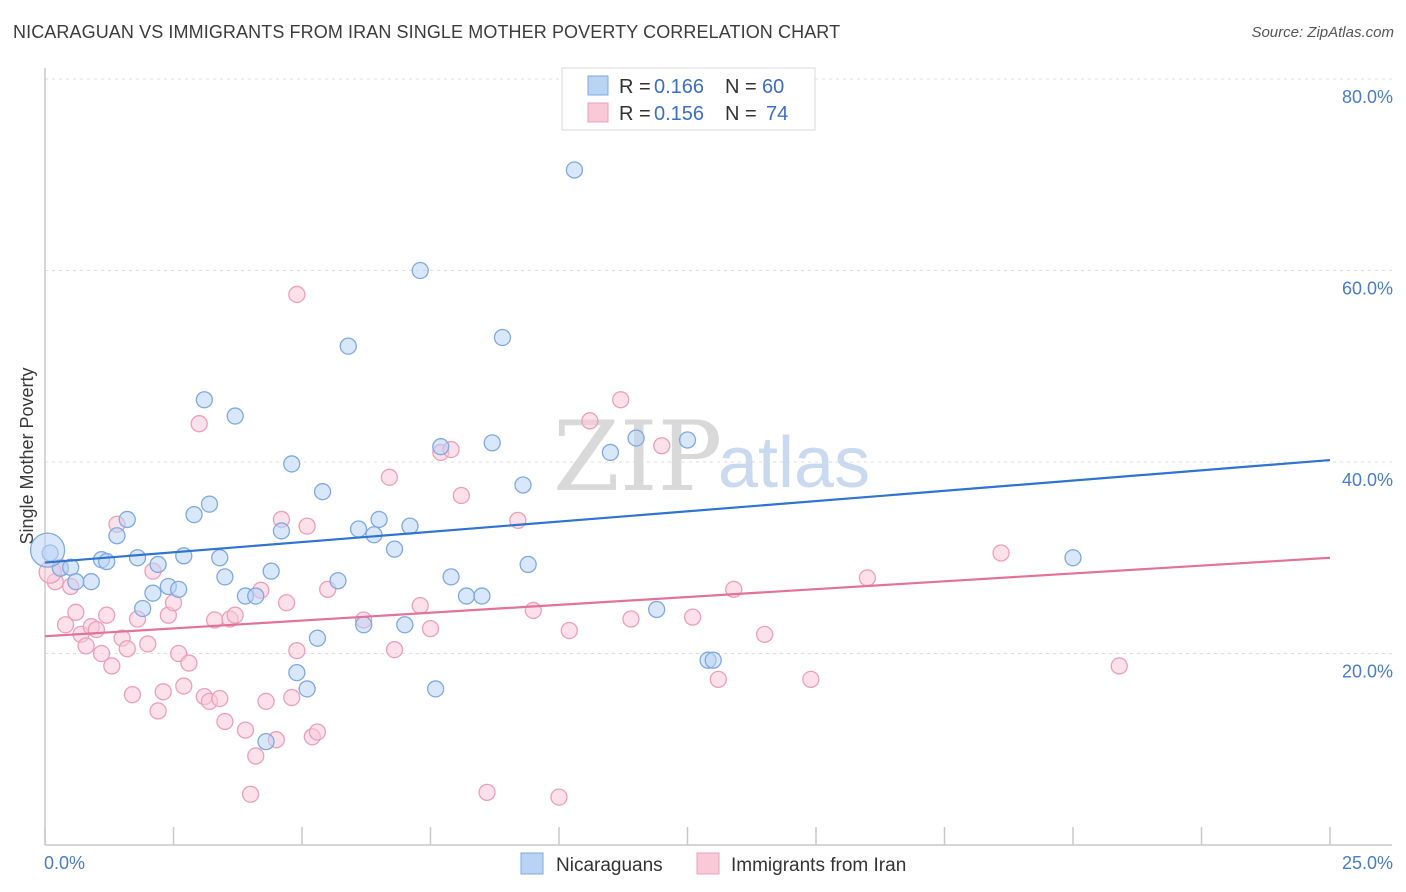  Describe the element at coordinates (635, 87) in the screenshot. I see `legend-r-label-1: R =` at that location.